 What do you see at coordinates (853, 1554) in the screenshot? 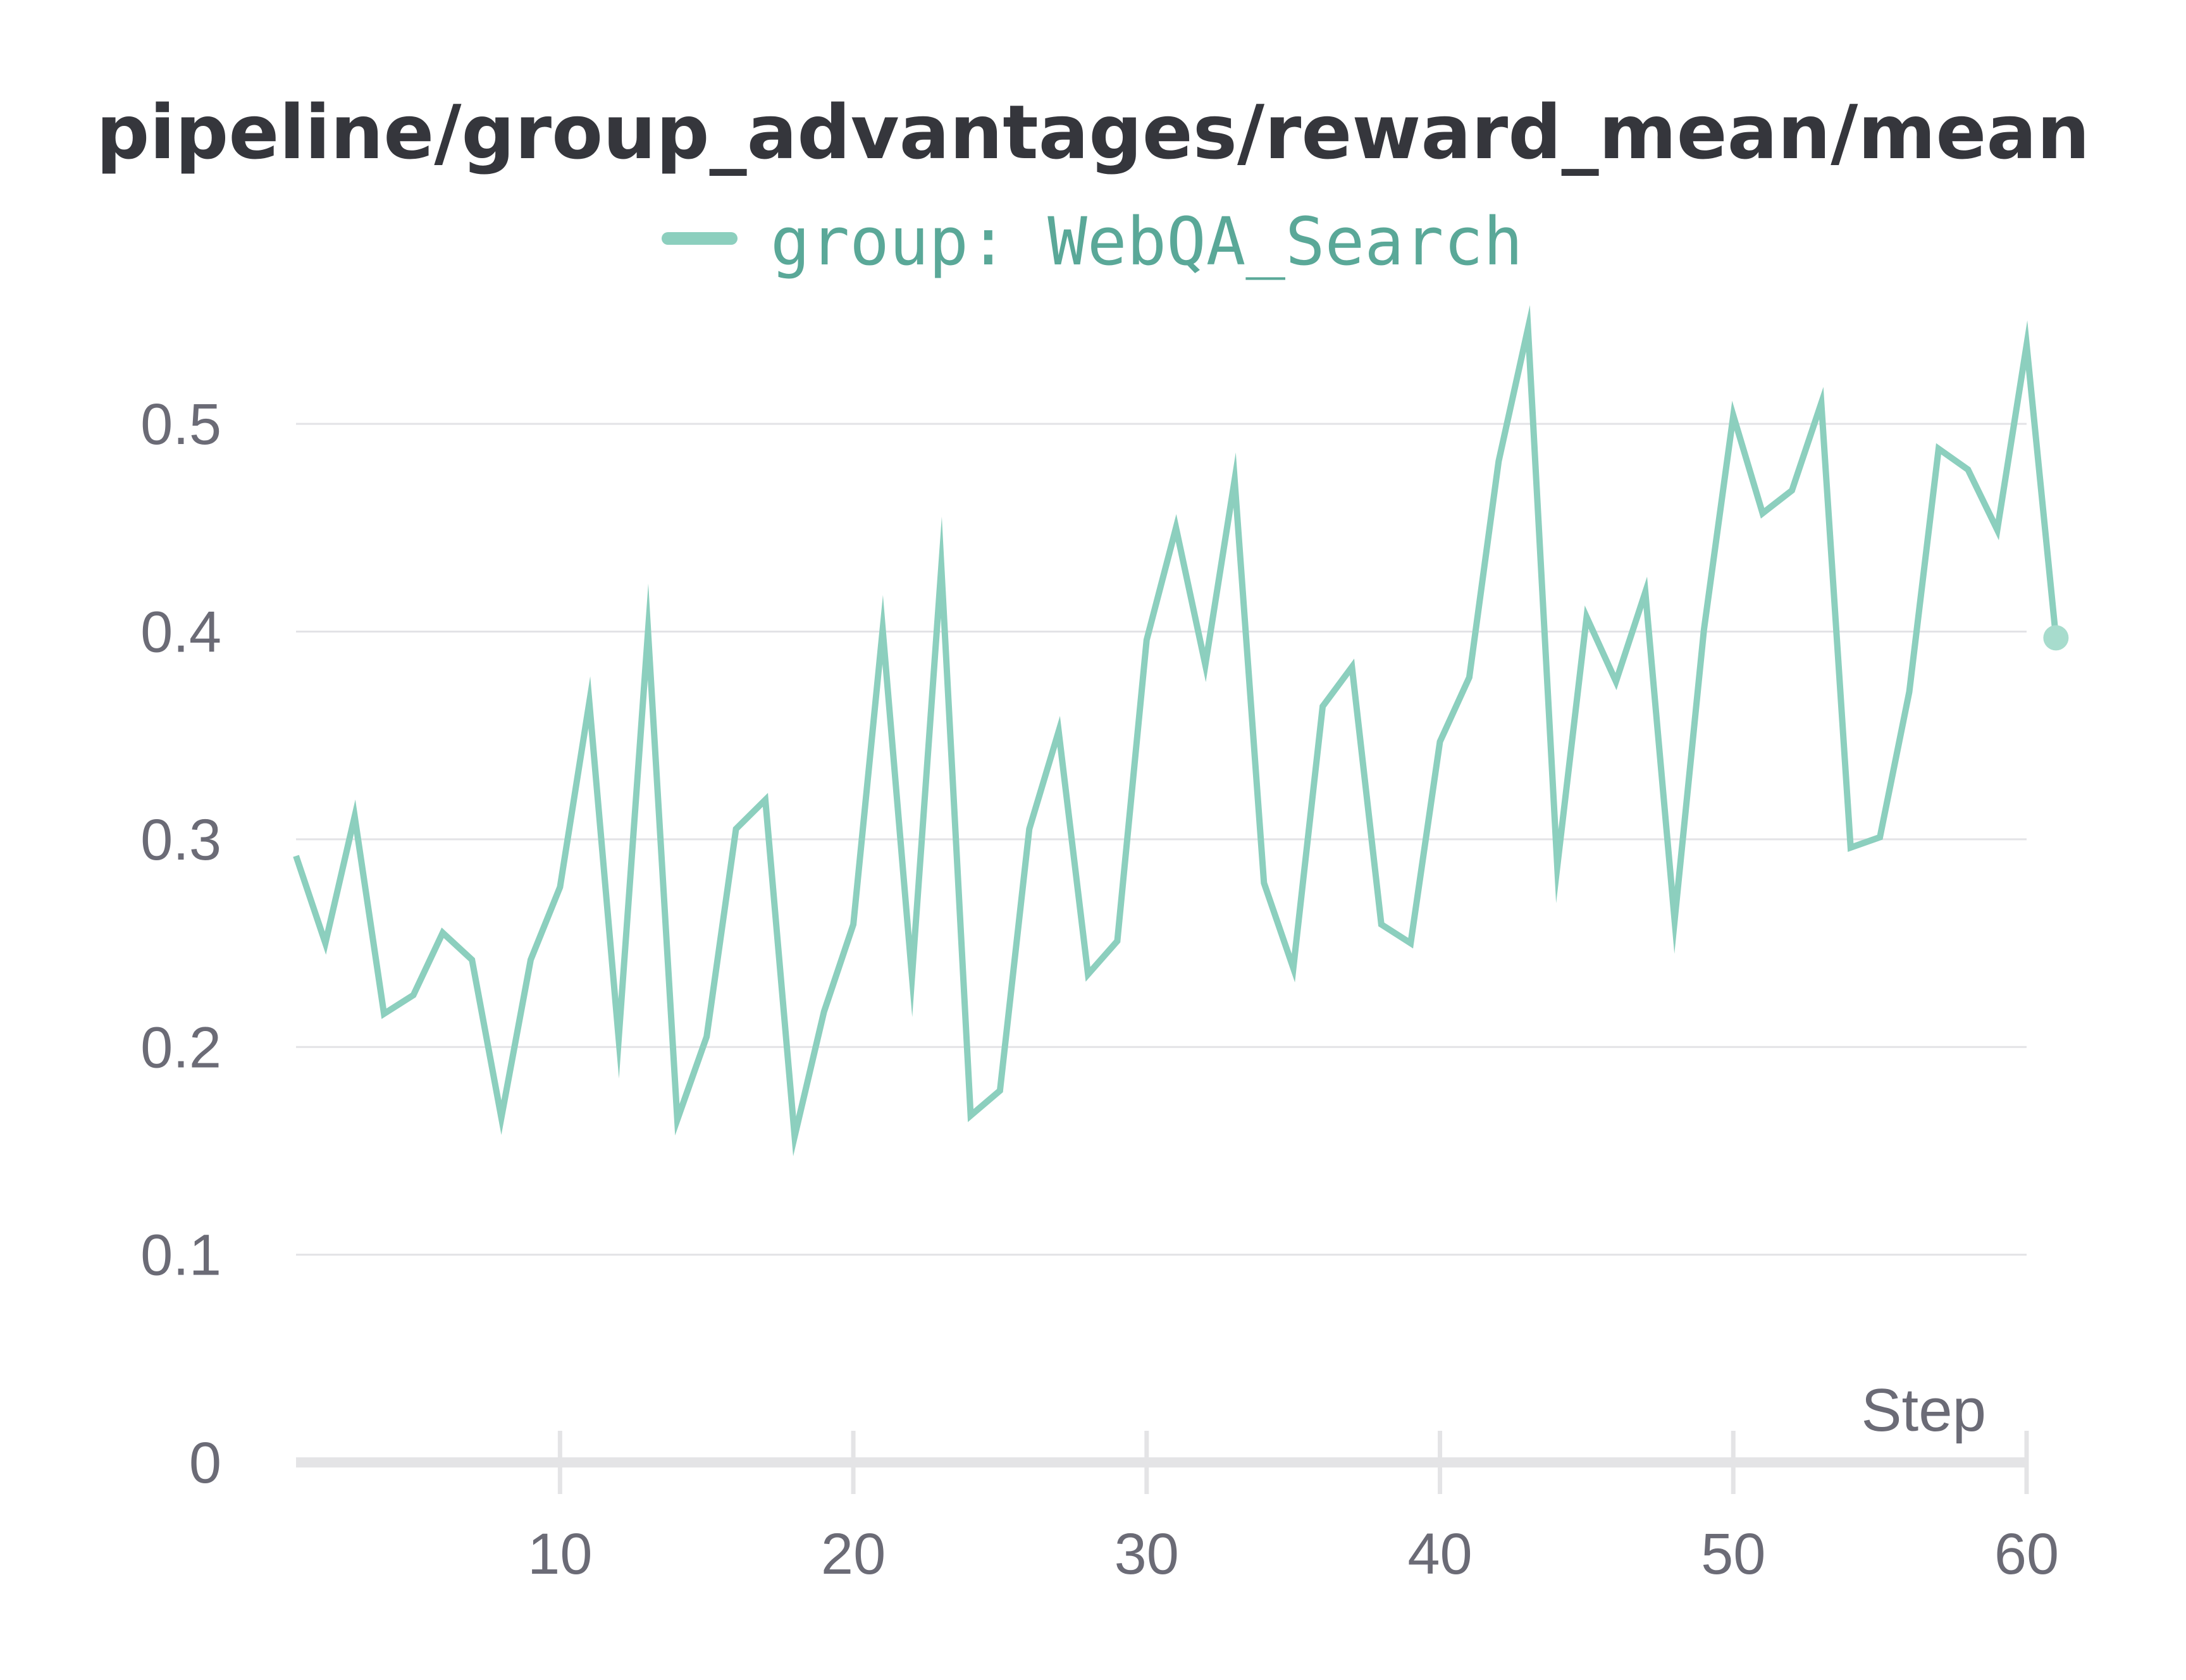
I see `x-tick-label: 20` at bounding box center [853, 1554].